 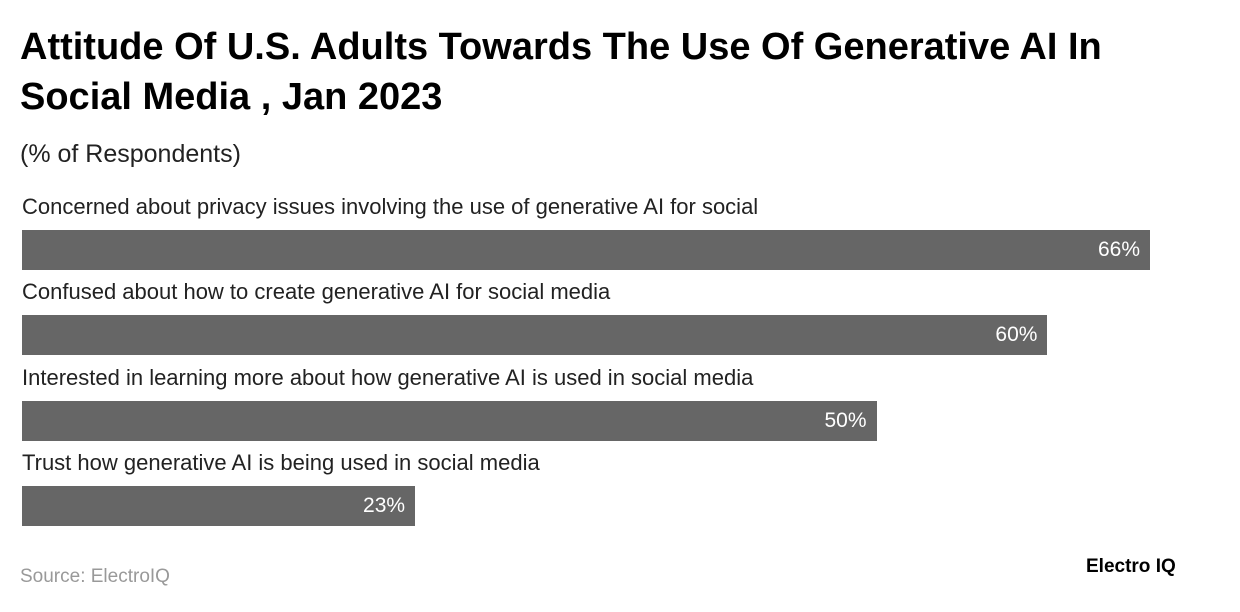 What do you see at coordinates (130, 154) in the screenshot?
I see `chart-subtitle: (% of Respondents)` at bounding box center [130, 154].